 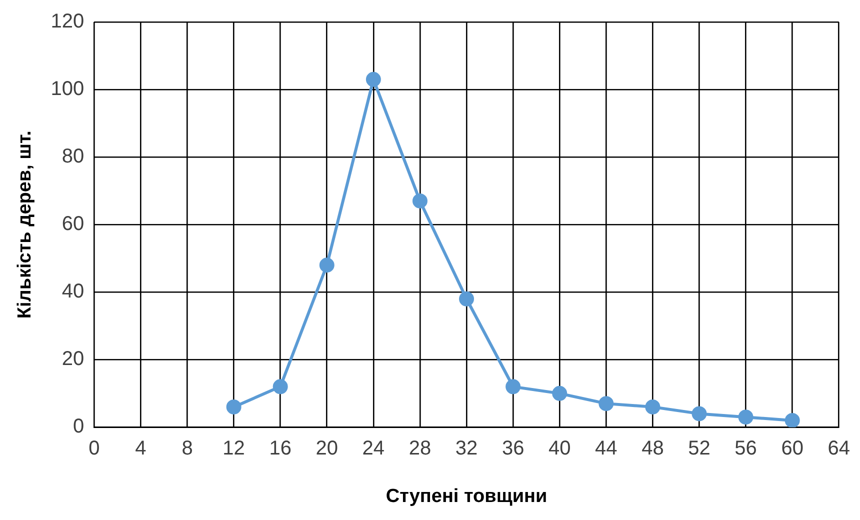 I want to click on x-tick-label: 40, so click(x=559, y=449).